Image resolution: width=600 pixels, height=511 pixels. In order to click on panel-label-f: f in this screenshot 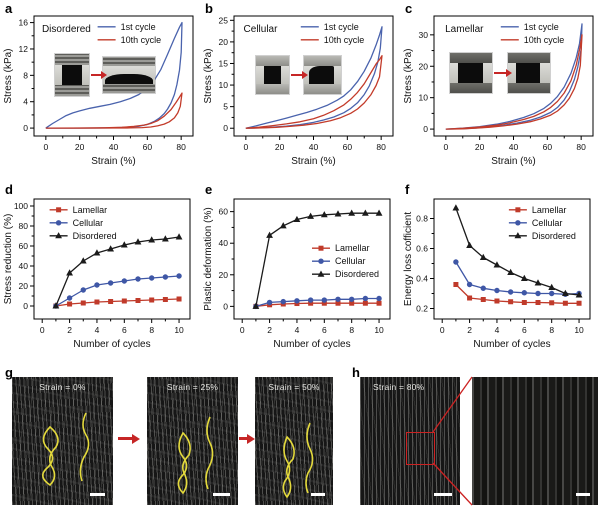, I will do `click(407, 189)`.